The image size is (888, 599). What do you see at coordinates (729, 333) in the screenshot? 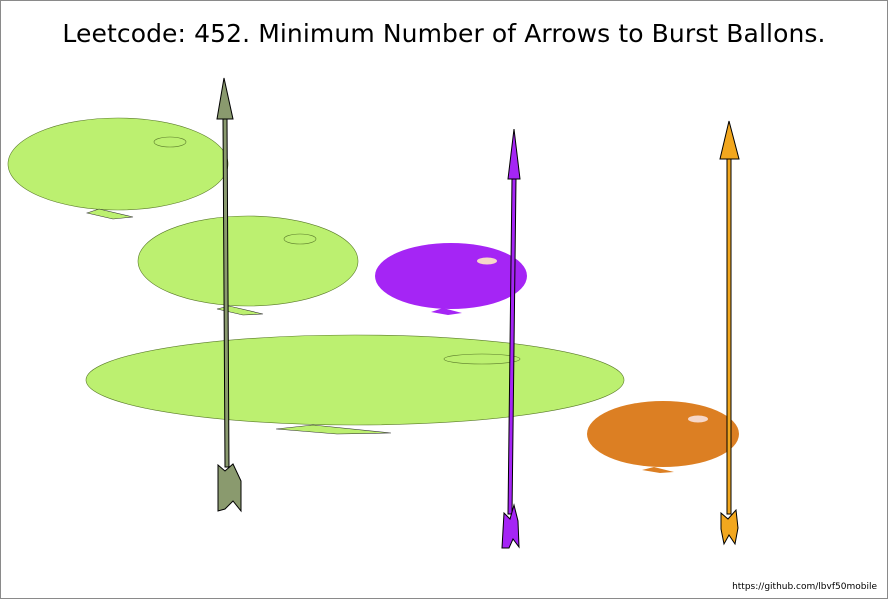
I see `arrow-orange` at bounding box center [729, 333].